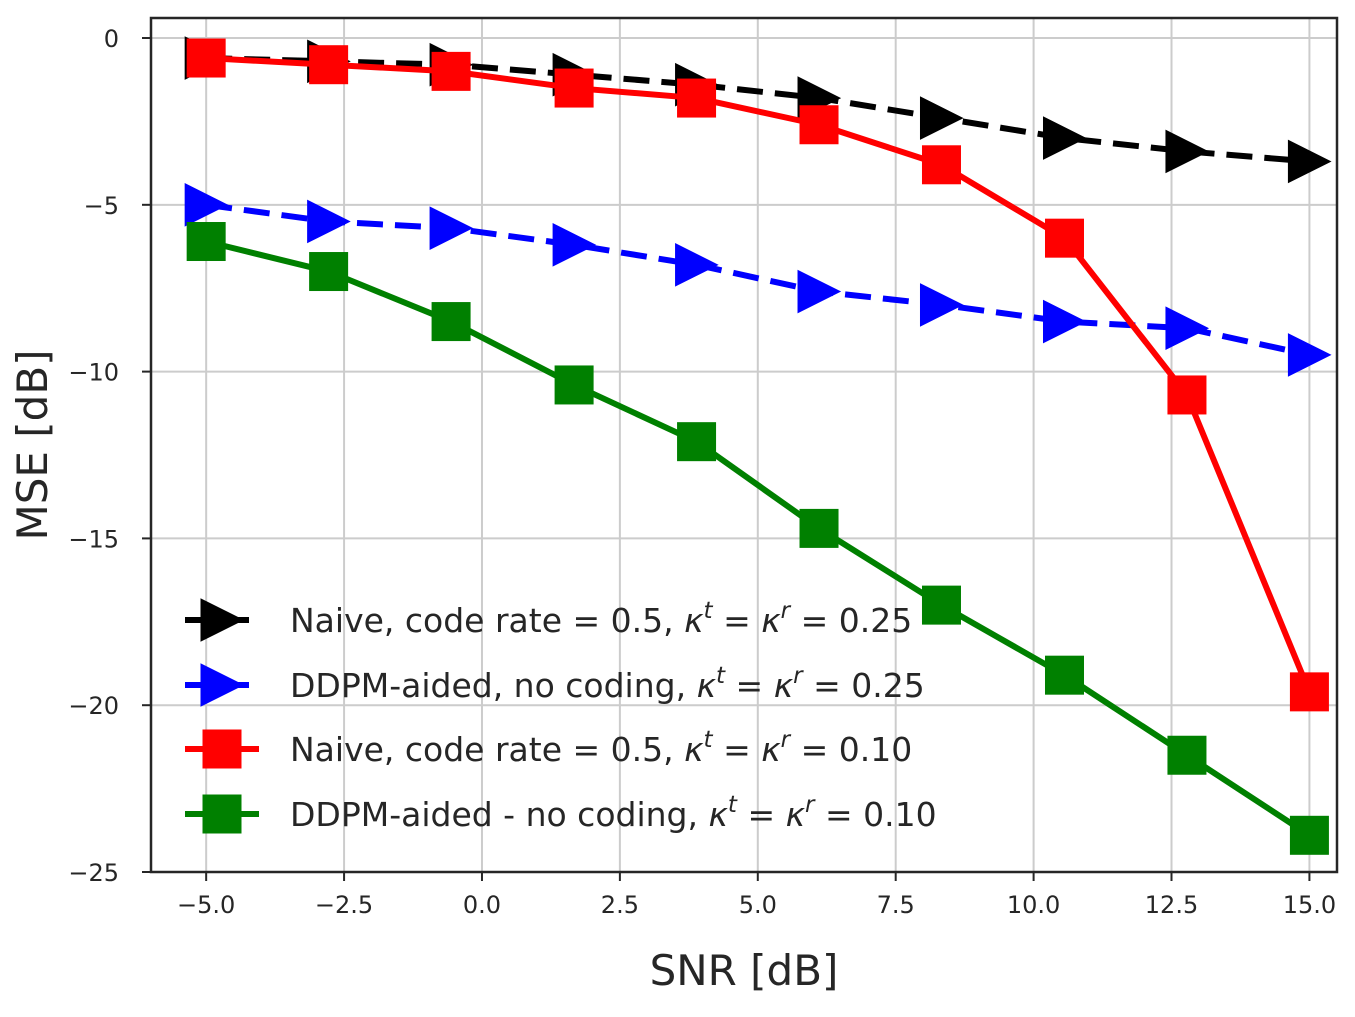 This screenshot has height=1017, width=1355. Describe the element at coordinates (93, 373) in the screenshot. I see `y-tick-label: −10` at that location.